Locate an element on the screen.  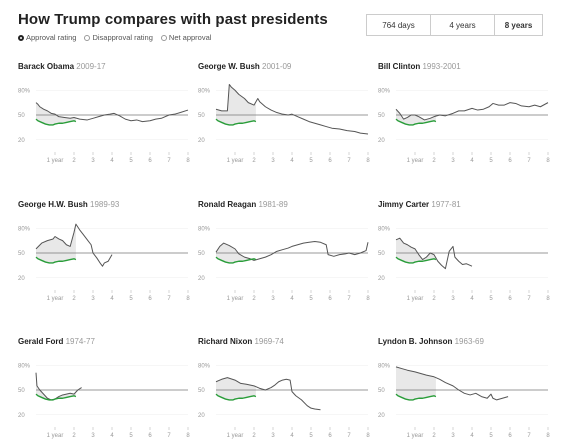
president-years: 2001-09 is located at coordinates (275, 66).